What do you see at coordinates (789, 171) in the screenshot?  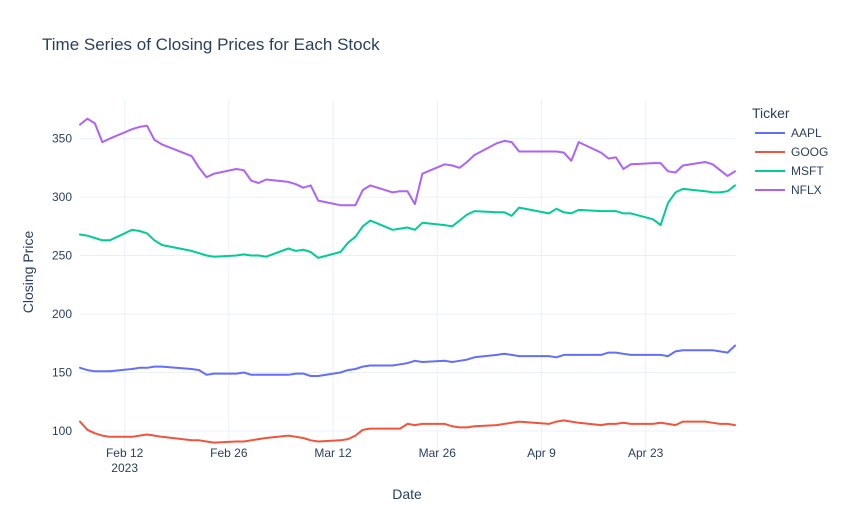 I see `legend-item-msft: MSFT` at bounding box center [789, 171].